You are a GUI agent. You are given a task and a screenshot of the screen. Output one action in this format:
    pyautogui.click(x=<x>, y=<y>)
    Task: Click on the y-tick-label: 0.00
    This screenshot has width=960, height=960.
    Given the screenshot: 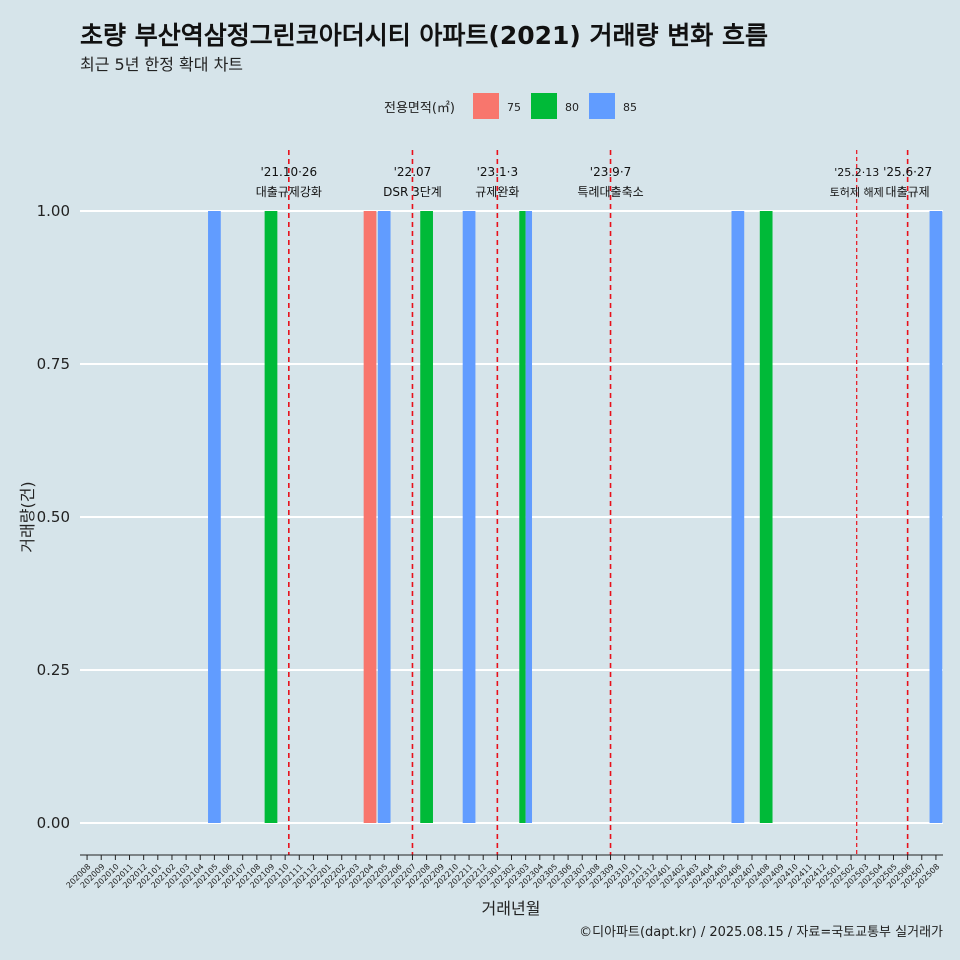 What is the action you would take?
    pyautogui.click(x=53, y=823)
    